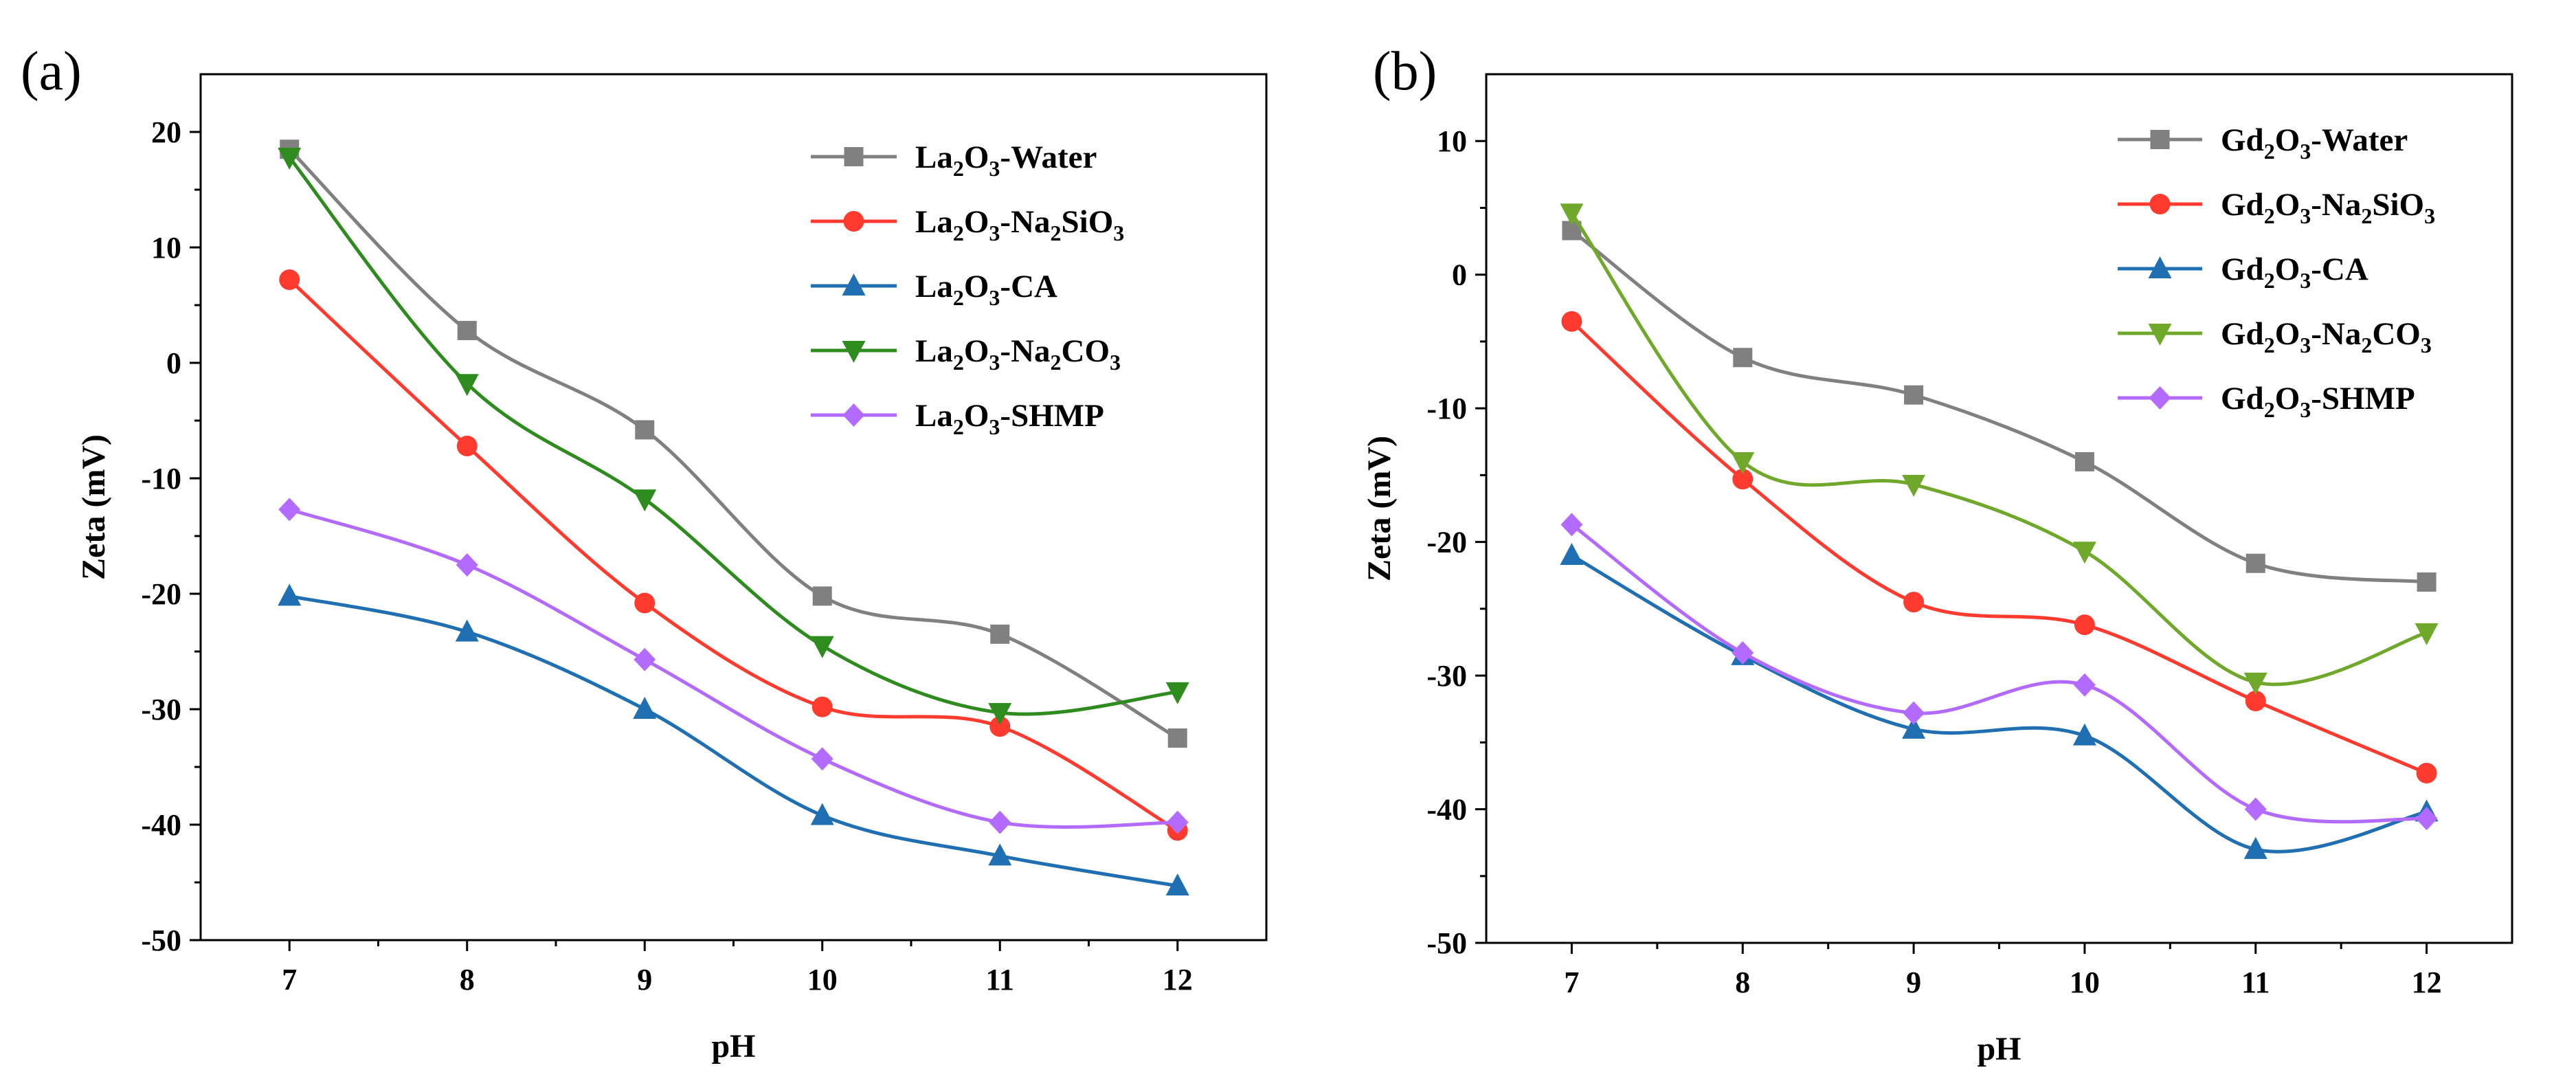 The height and width of the screenshot is (1092, 2576). I want to click on legend-label: Gd2O3-CA, so click(2294, 272).